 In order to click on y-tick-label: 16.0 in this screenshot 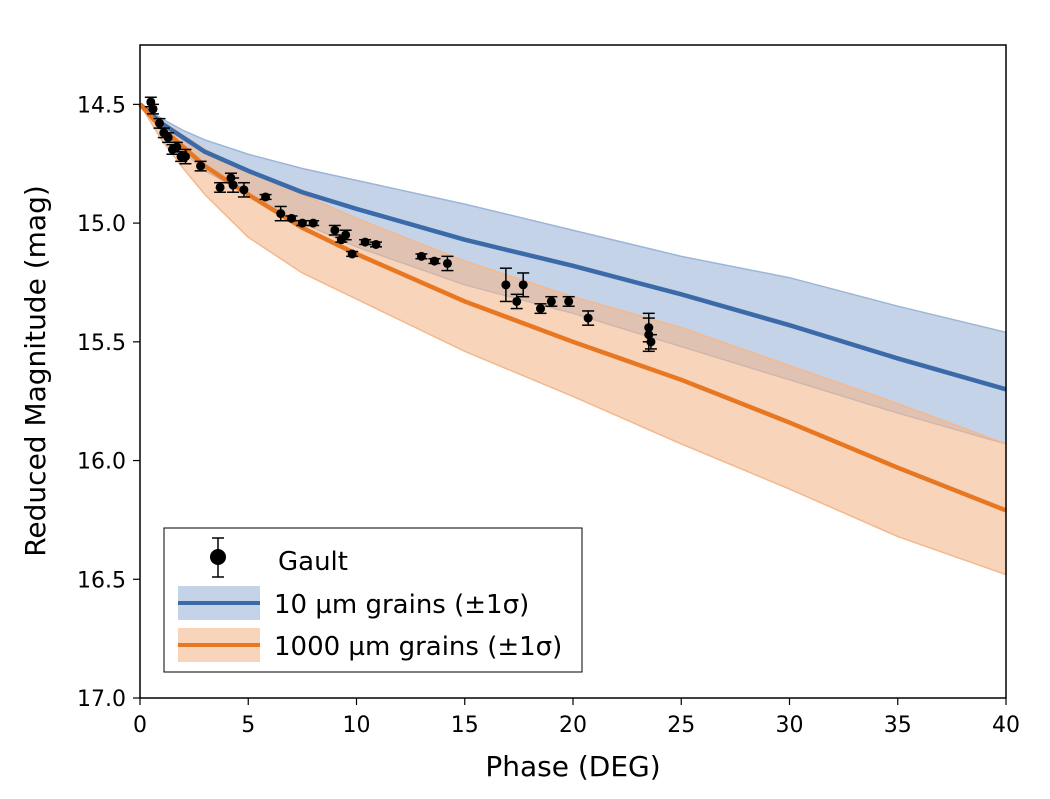, I will do `click(101, 462)`.